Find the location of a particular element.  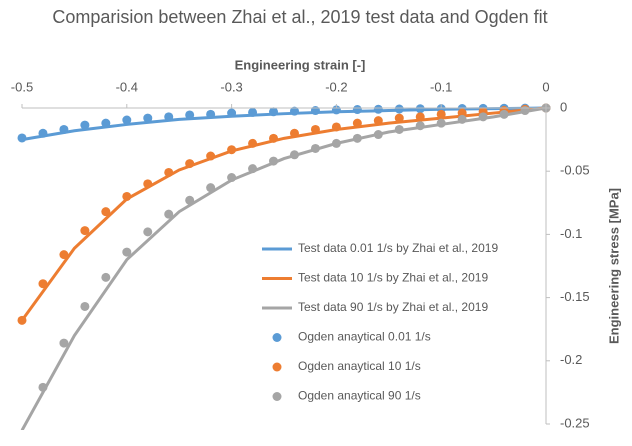

y-axis-title: Engineering stress [MPa] is located at coordinates (613, 266).